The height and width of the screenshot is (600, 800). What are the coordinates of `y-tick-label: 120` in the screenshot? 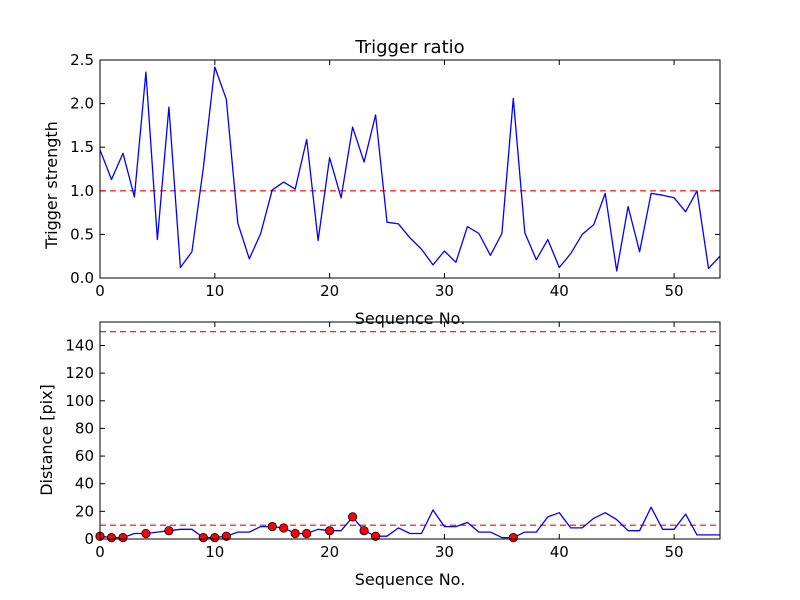 It's located at (79, 373).